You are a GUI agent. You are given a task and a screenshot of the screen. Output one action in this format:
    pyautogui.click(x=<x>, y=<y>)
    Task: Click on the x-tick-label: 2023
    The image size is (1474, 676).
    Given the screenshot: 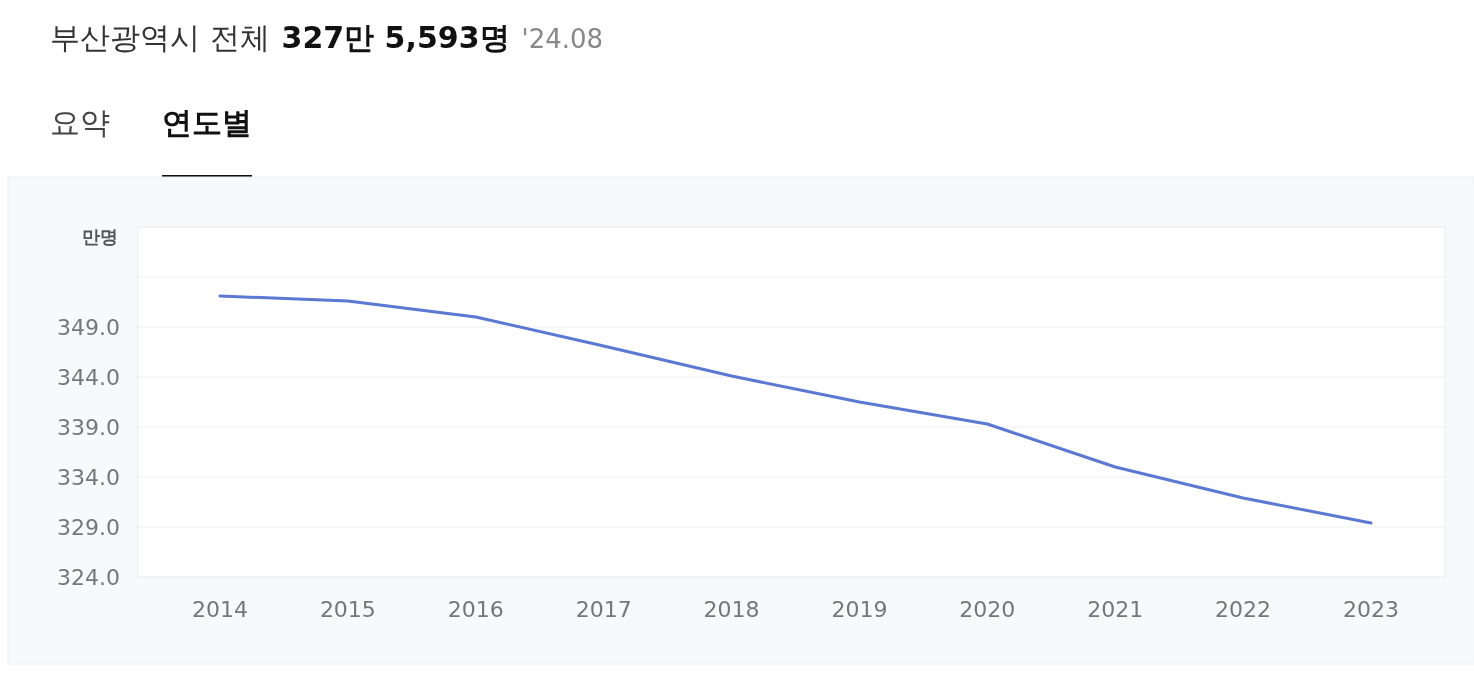 What is the action you would take?
    pyautogui.click(x=1371, y=609)
    